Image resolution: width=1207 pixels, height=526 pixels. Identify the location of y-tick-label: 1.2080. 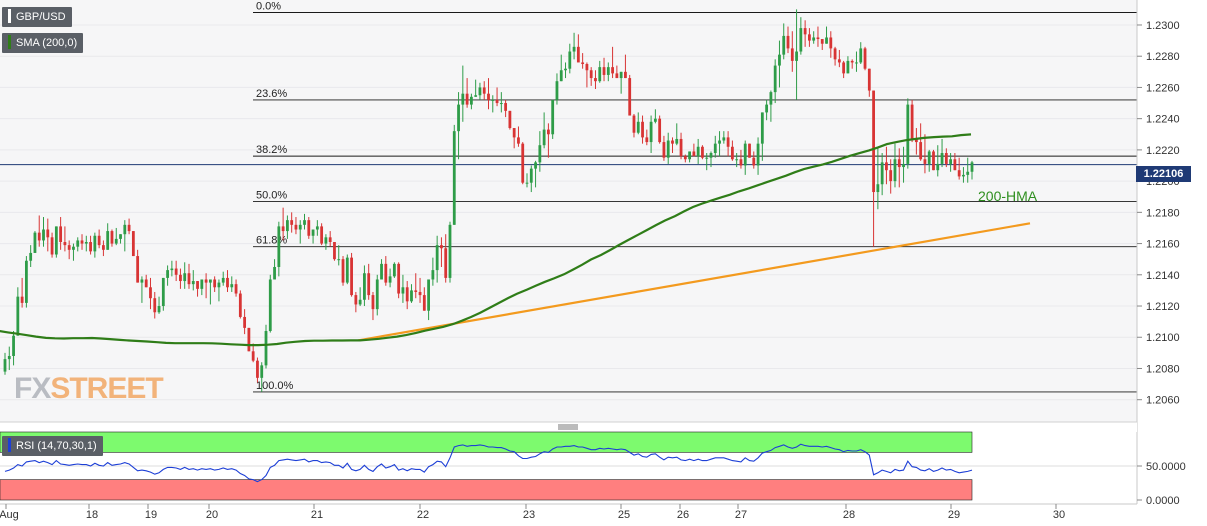
(1163, 369).